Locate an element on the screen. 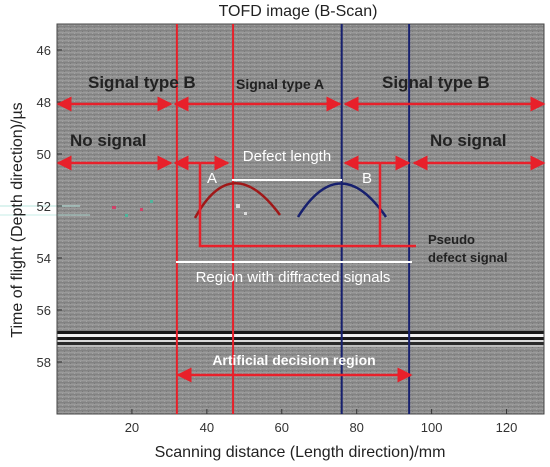  label-decision-region: Artificial decision region is located at coordinates (293, 360).